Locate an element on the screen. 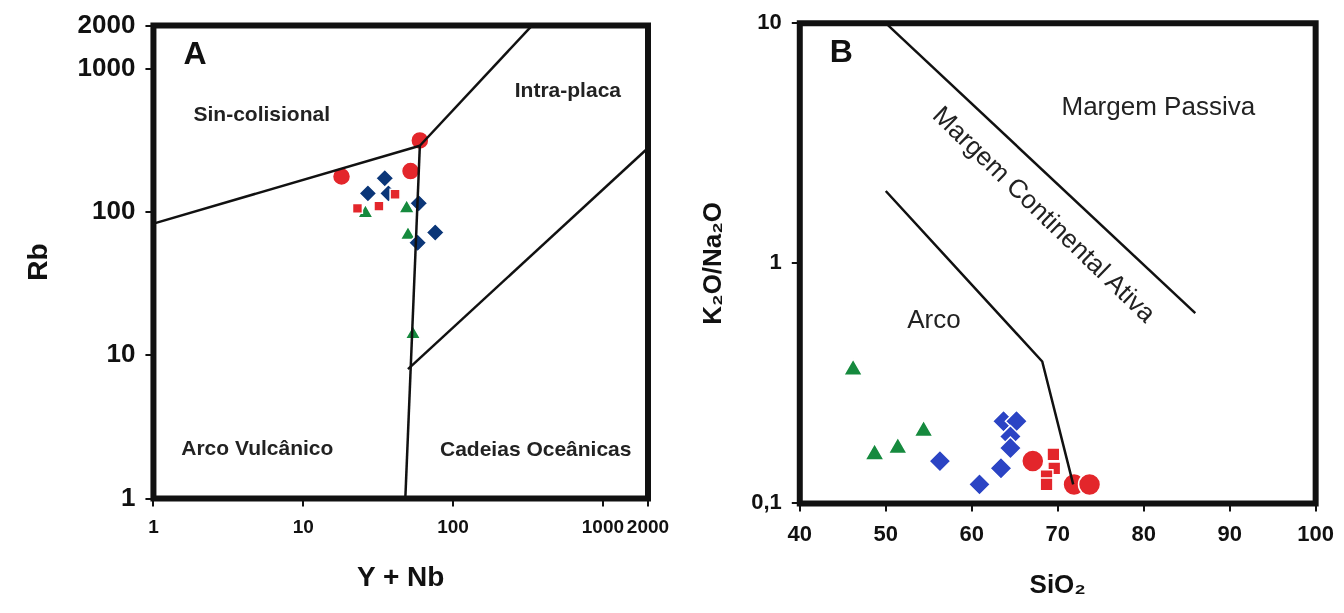 The width and height of the screenshot is (1344, 613). x-tick-label: 10 is located at coordinates (303, 527).